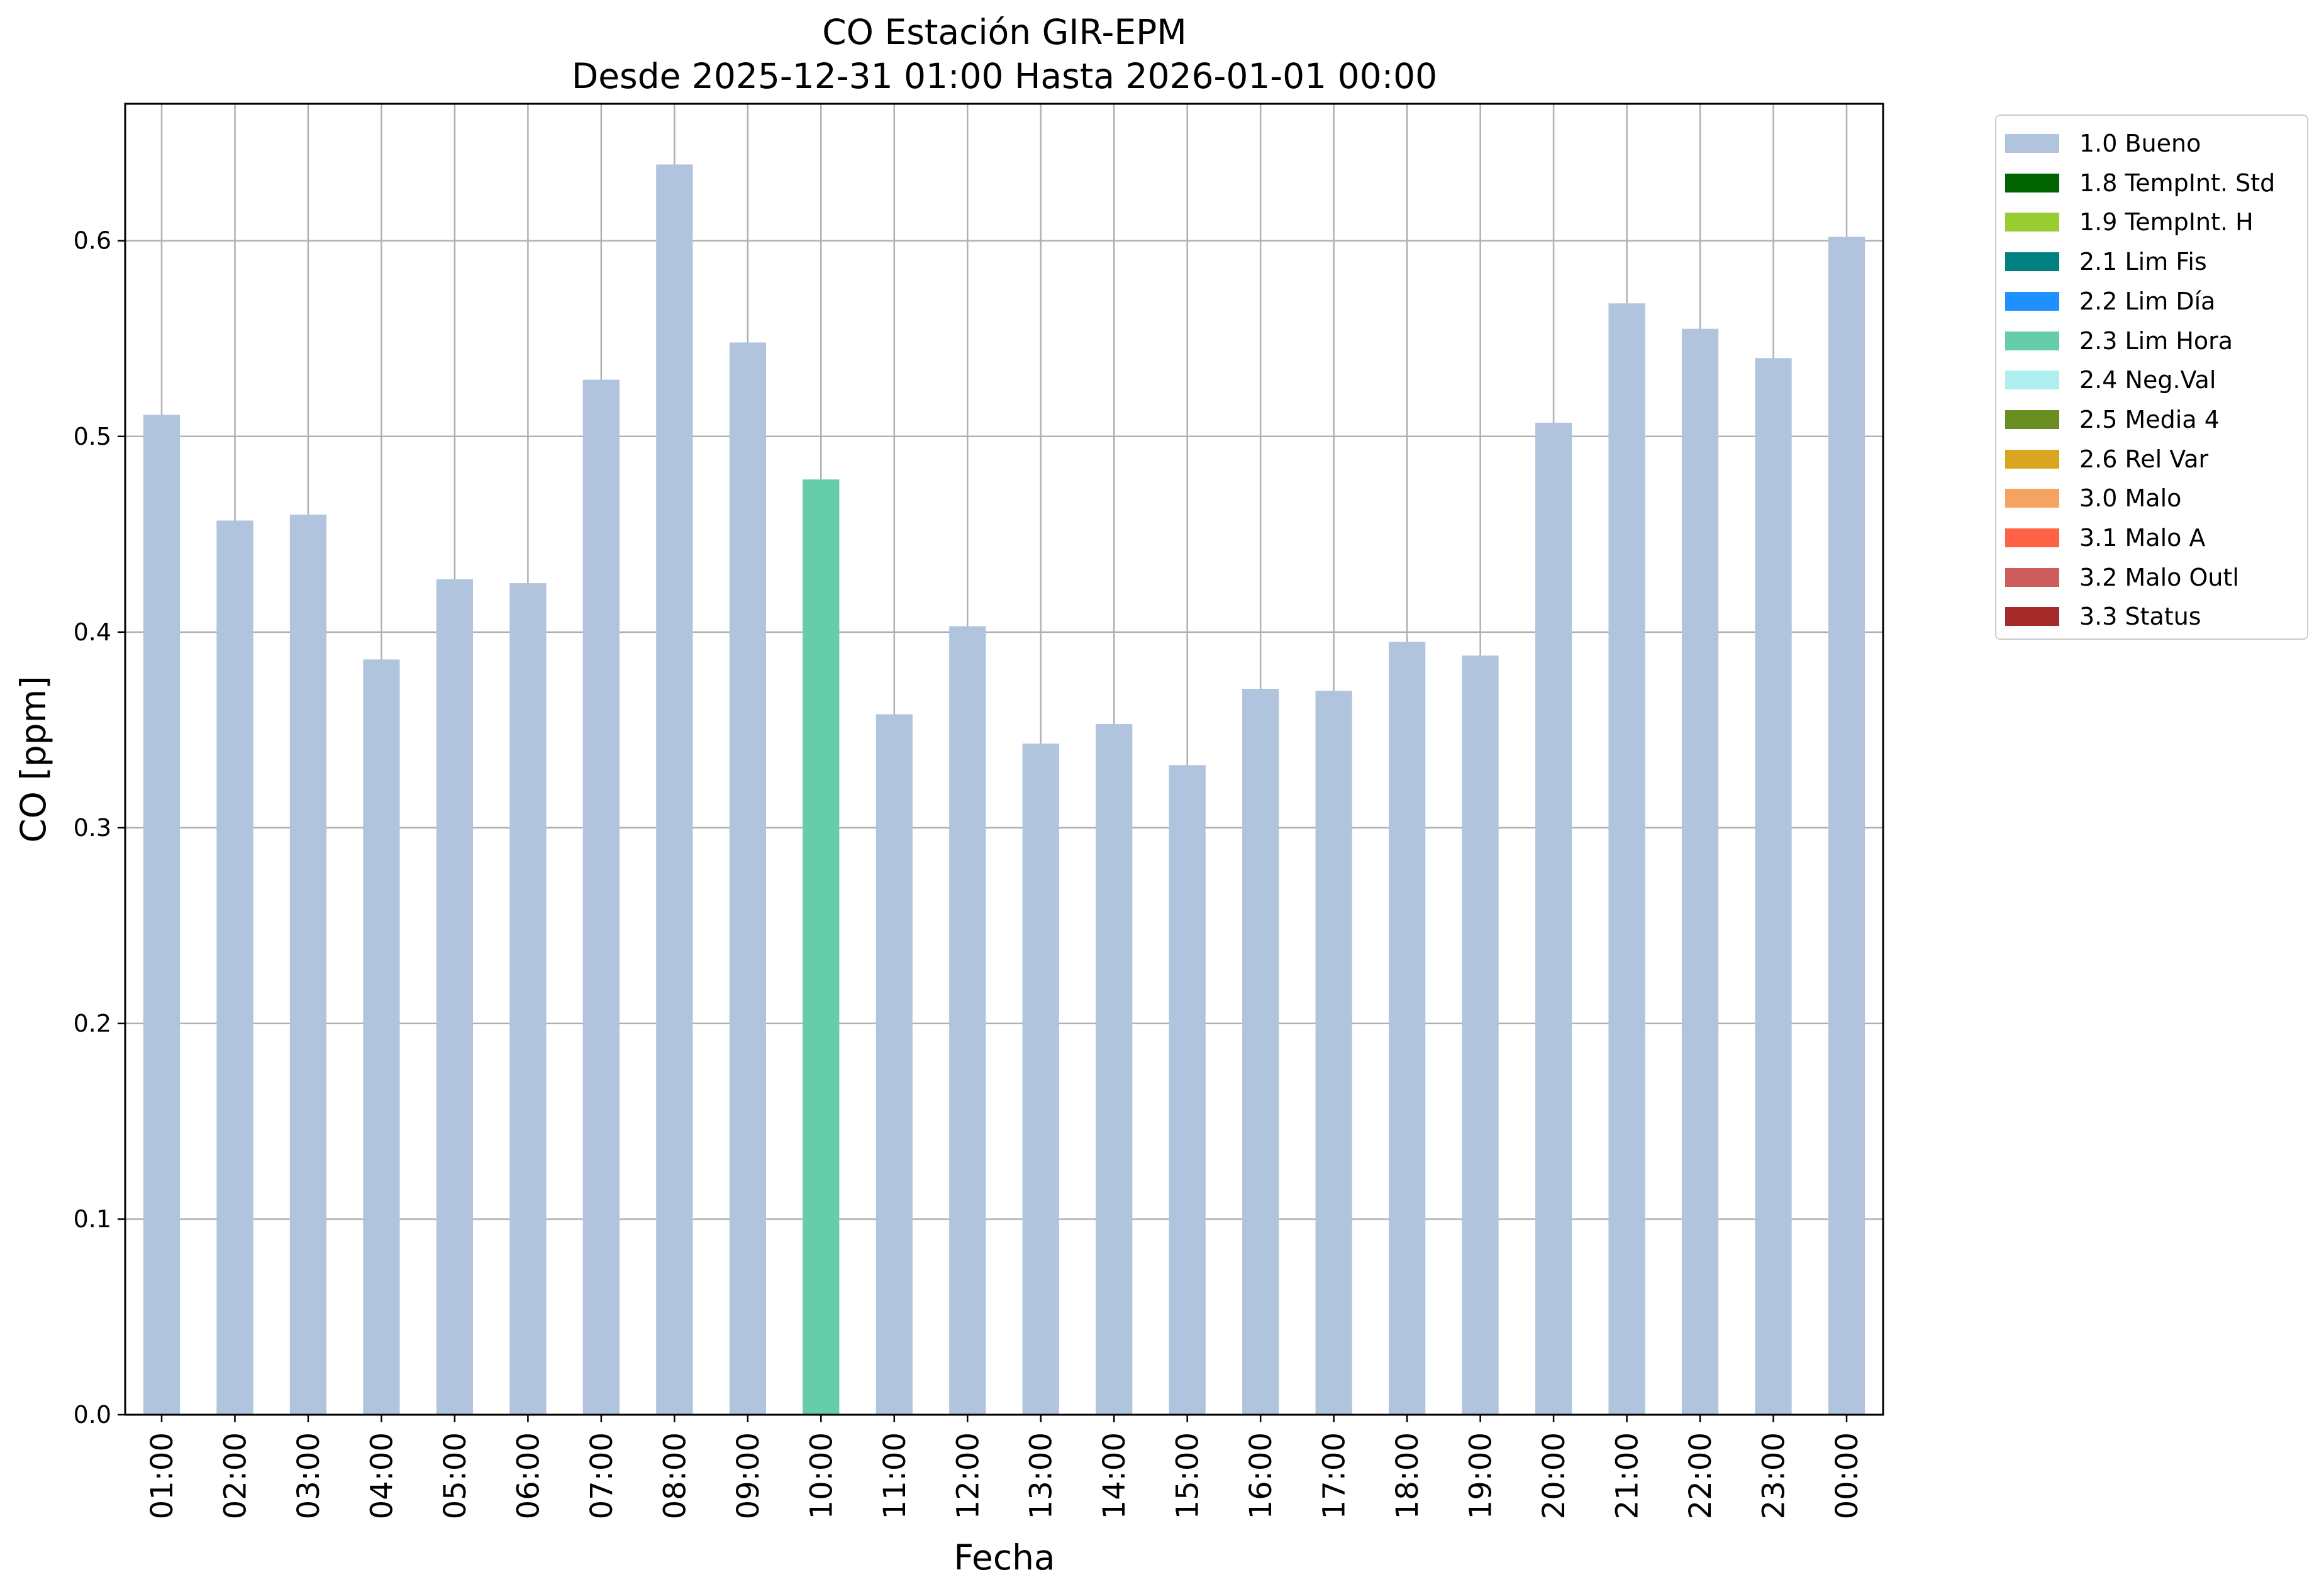 This screenshot has height=1594, width=2324. Describe the element at coordinates (1004, 1557) in the screenshot. I see `x-axis-label: Fecha` at that location.